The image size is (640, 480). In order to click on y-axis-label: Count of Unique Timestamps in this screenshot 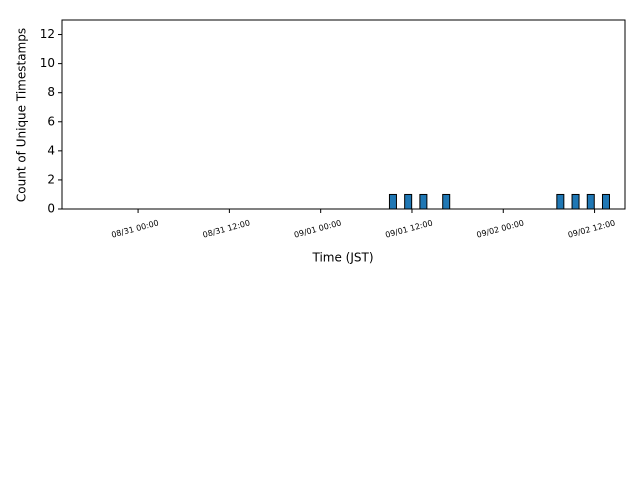, I will do `click(22, 115)`.